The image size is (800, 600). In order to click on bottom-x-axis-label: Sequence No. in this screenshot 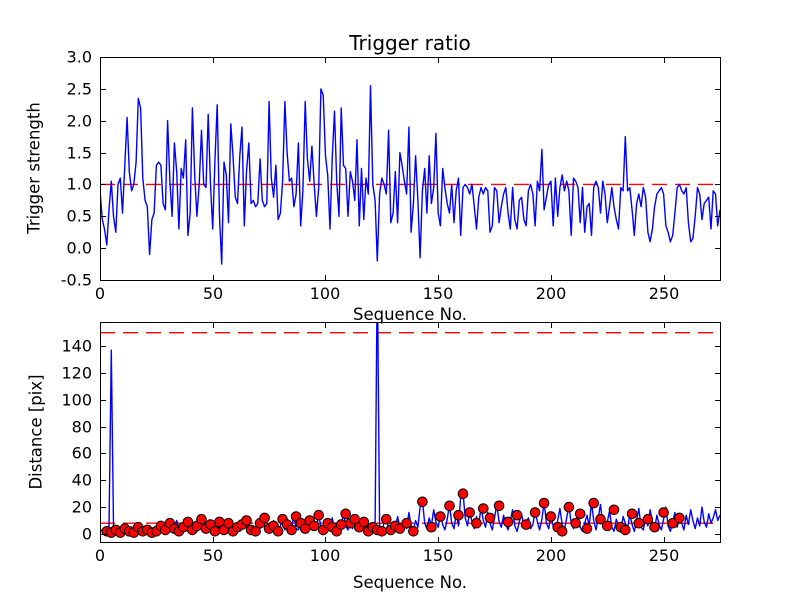, I will do `click(410, 582)`.